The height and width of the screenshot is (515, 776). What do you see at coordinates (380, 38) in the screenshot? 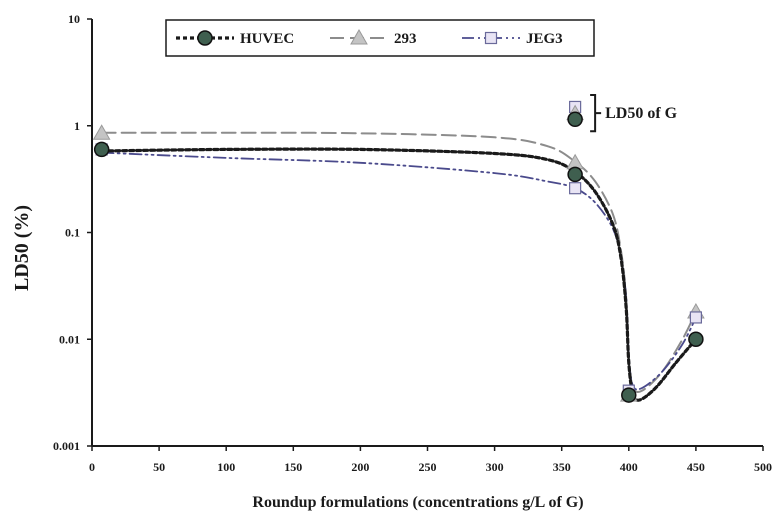
I see `legend: HUVEC 293 JEG3` at bounding box center [380, 38].